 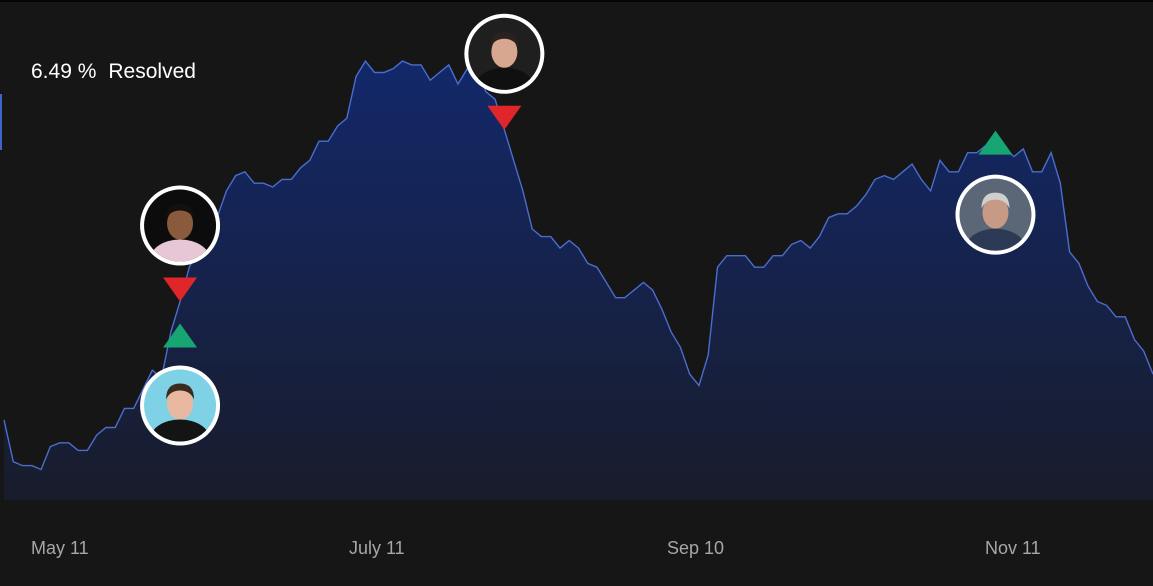 What do you see at coordinates (1, 122) in the screenshot?
I see `range-indicator` at bounding box center [1, 122].